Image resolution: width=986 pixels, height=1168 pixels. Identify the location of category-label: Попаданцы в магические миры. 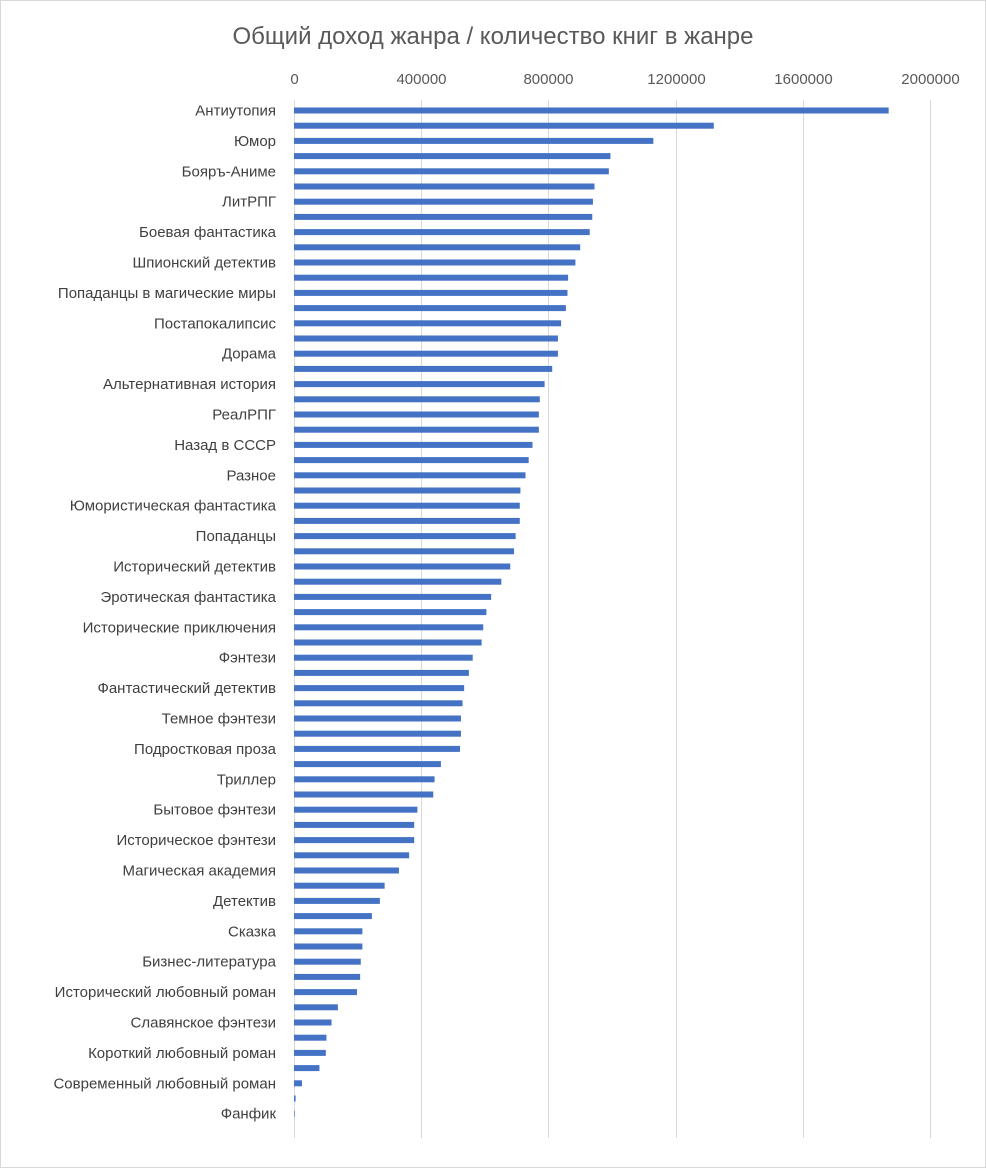
(167, 293).